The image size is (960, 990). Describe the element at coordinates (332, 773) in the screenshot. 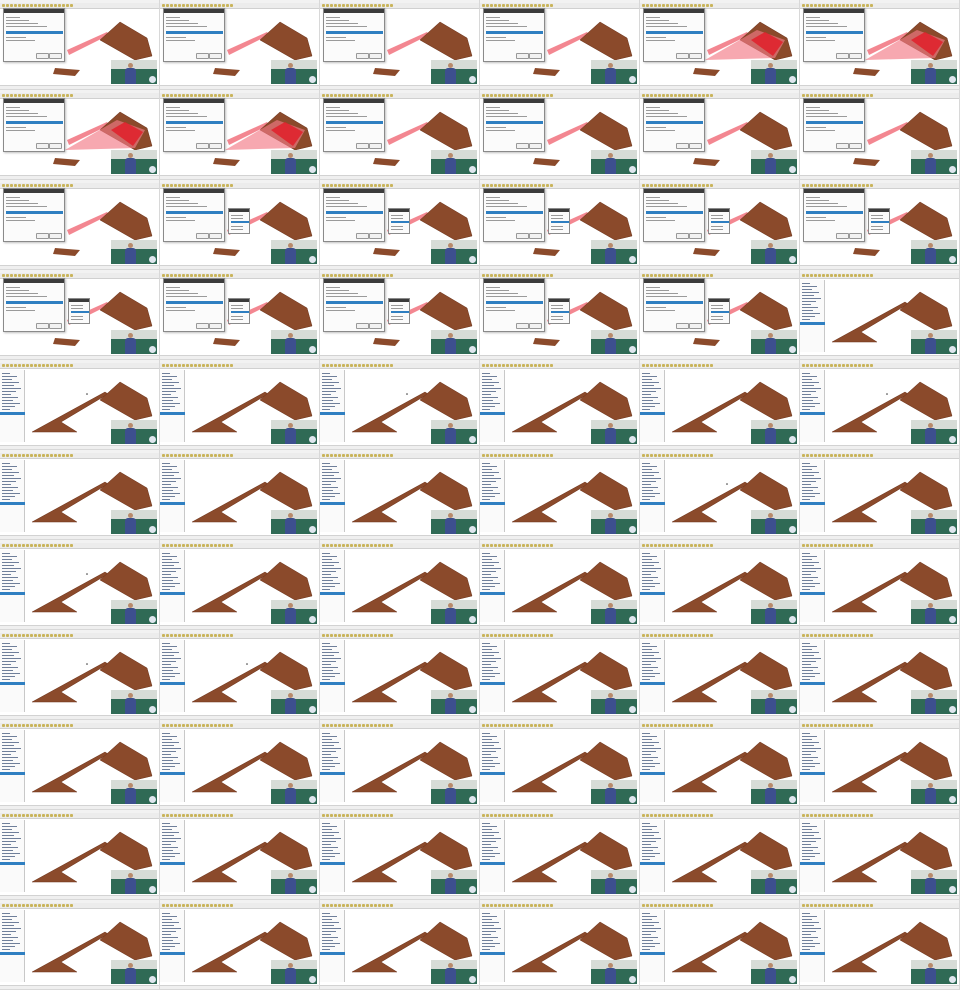

I see `layers-selected-row` at that location.